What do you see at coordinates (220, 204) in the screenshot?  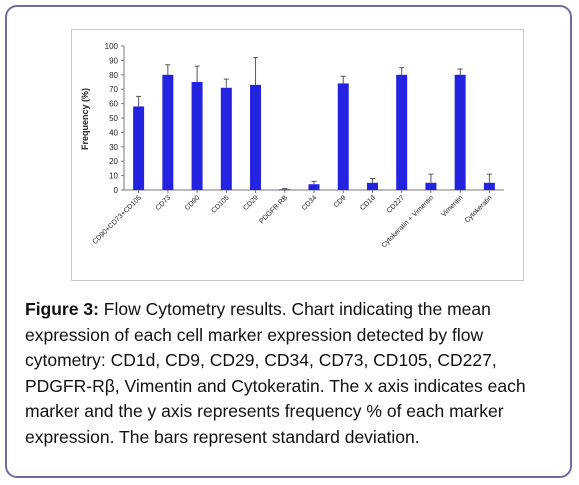 I see `x-tick-label: CD105` at bounding box center [220, 204].